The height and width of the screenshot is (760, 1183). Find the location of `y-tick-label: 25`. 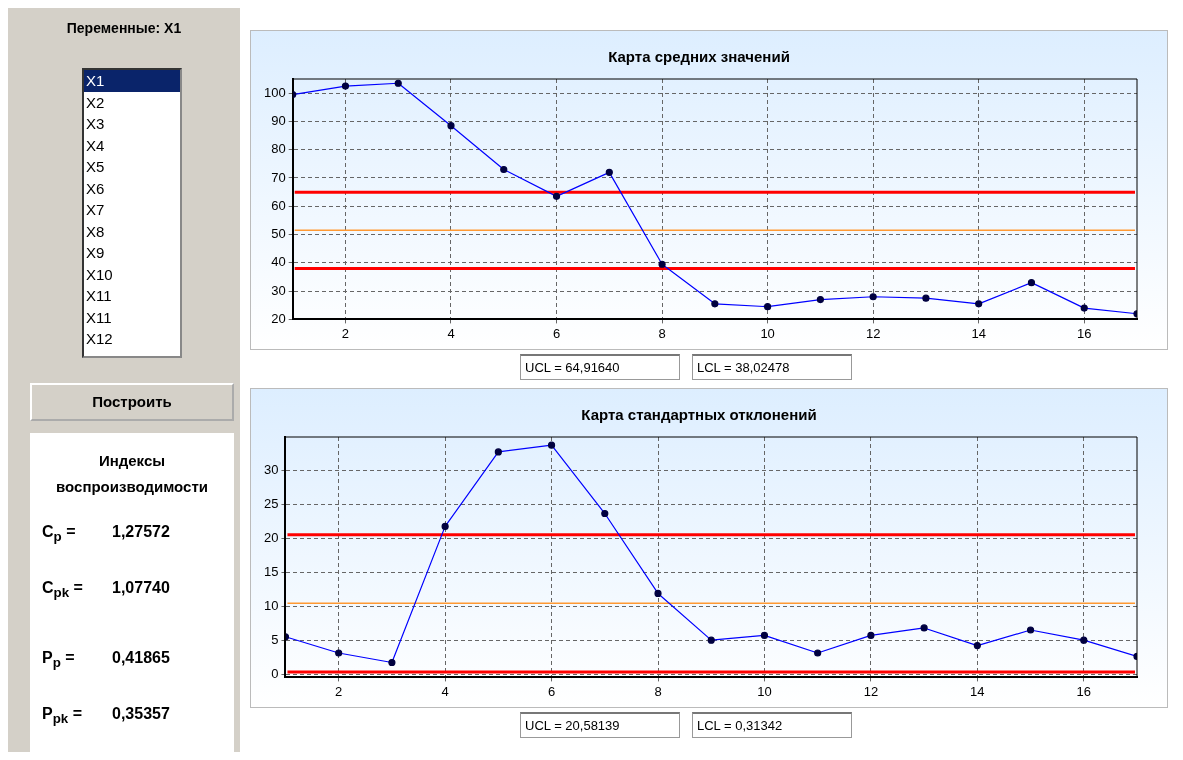

y-tick-label: 25 is located at coordinates (271, 504).